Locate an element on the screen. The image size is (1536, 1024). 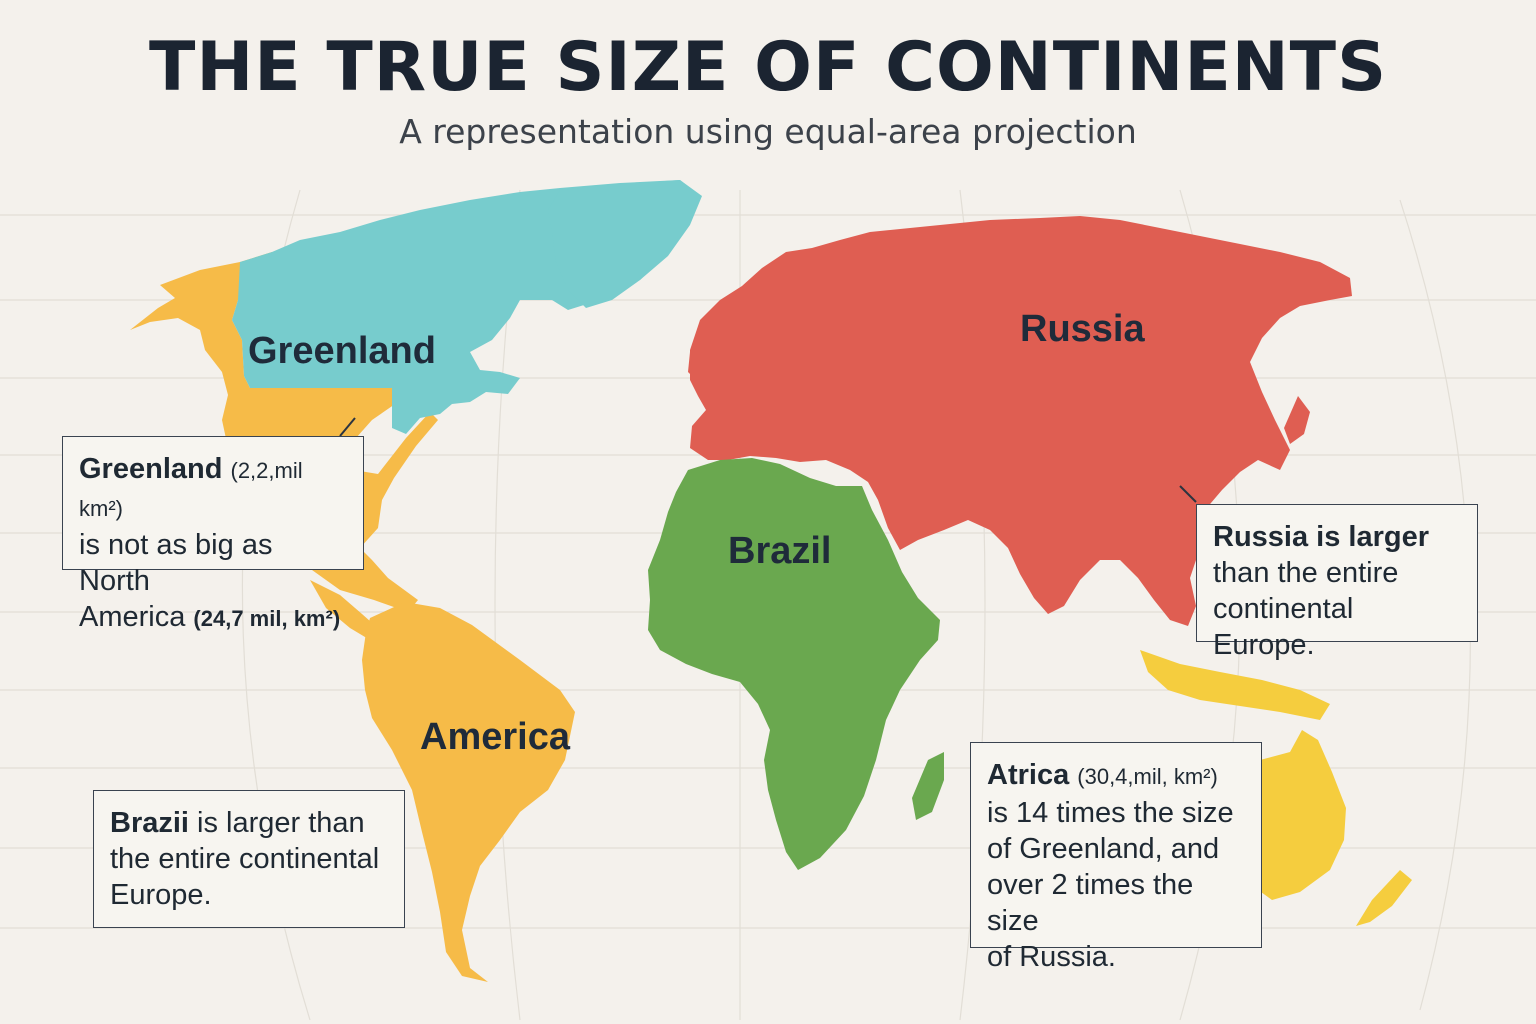
note-brazil-bold: Brazii is located at coordinates (149, 823).